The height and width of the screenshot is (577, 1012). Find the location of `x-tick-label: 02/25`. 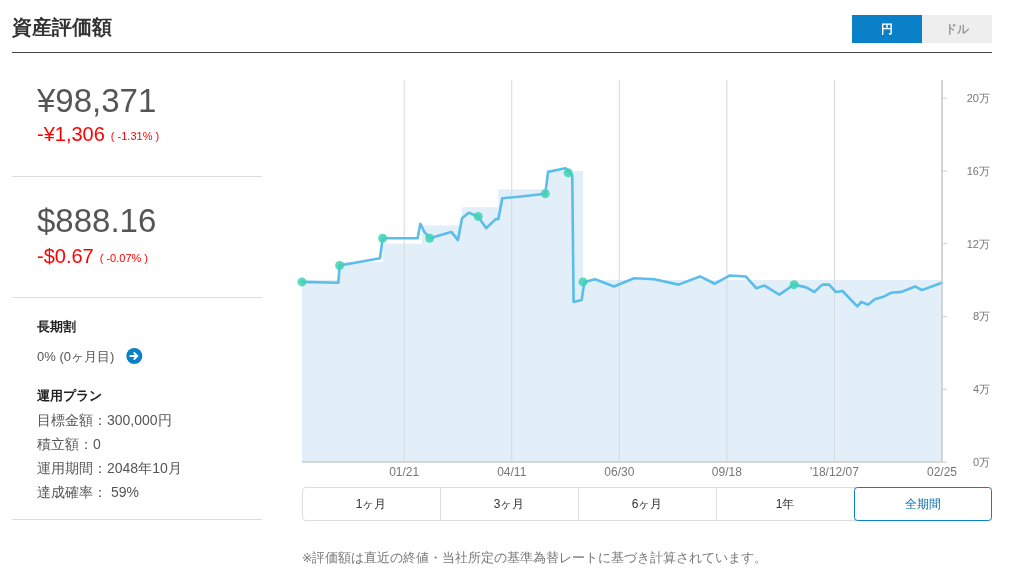

x-tick-label: 02/25 is located at coordinates (942, 472).